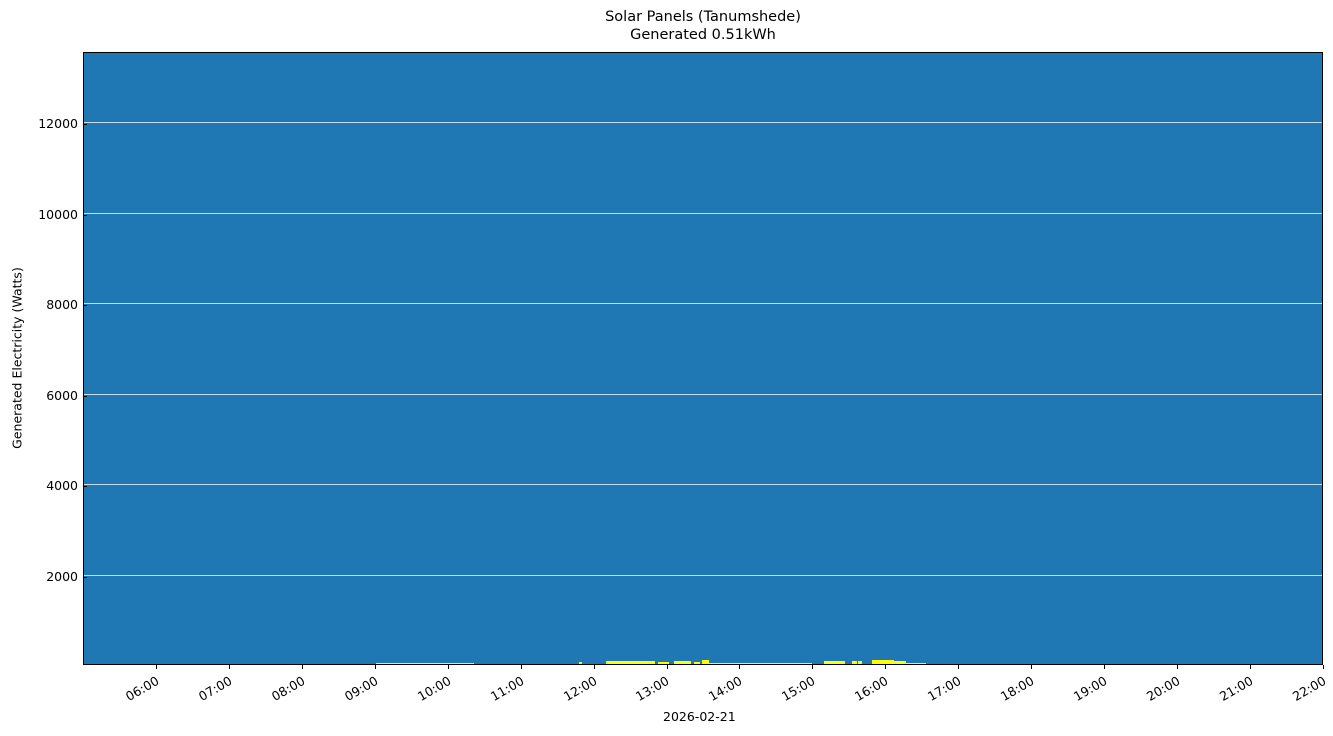  Describe the element at coordinates (1017, 689) in the screenshot. I see `x-tick-label: 18:00` at that location.